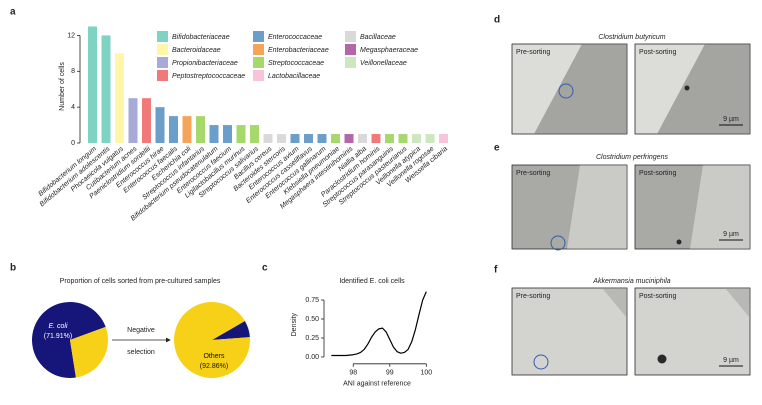 The image size is (762, 405). I want to click on panel-label: e, so click(497, 148).